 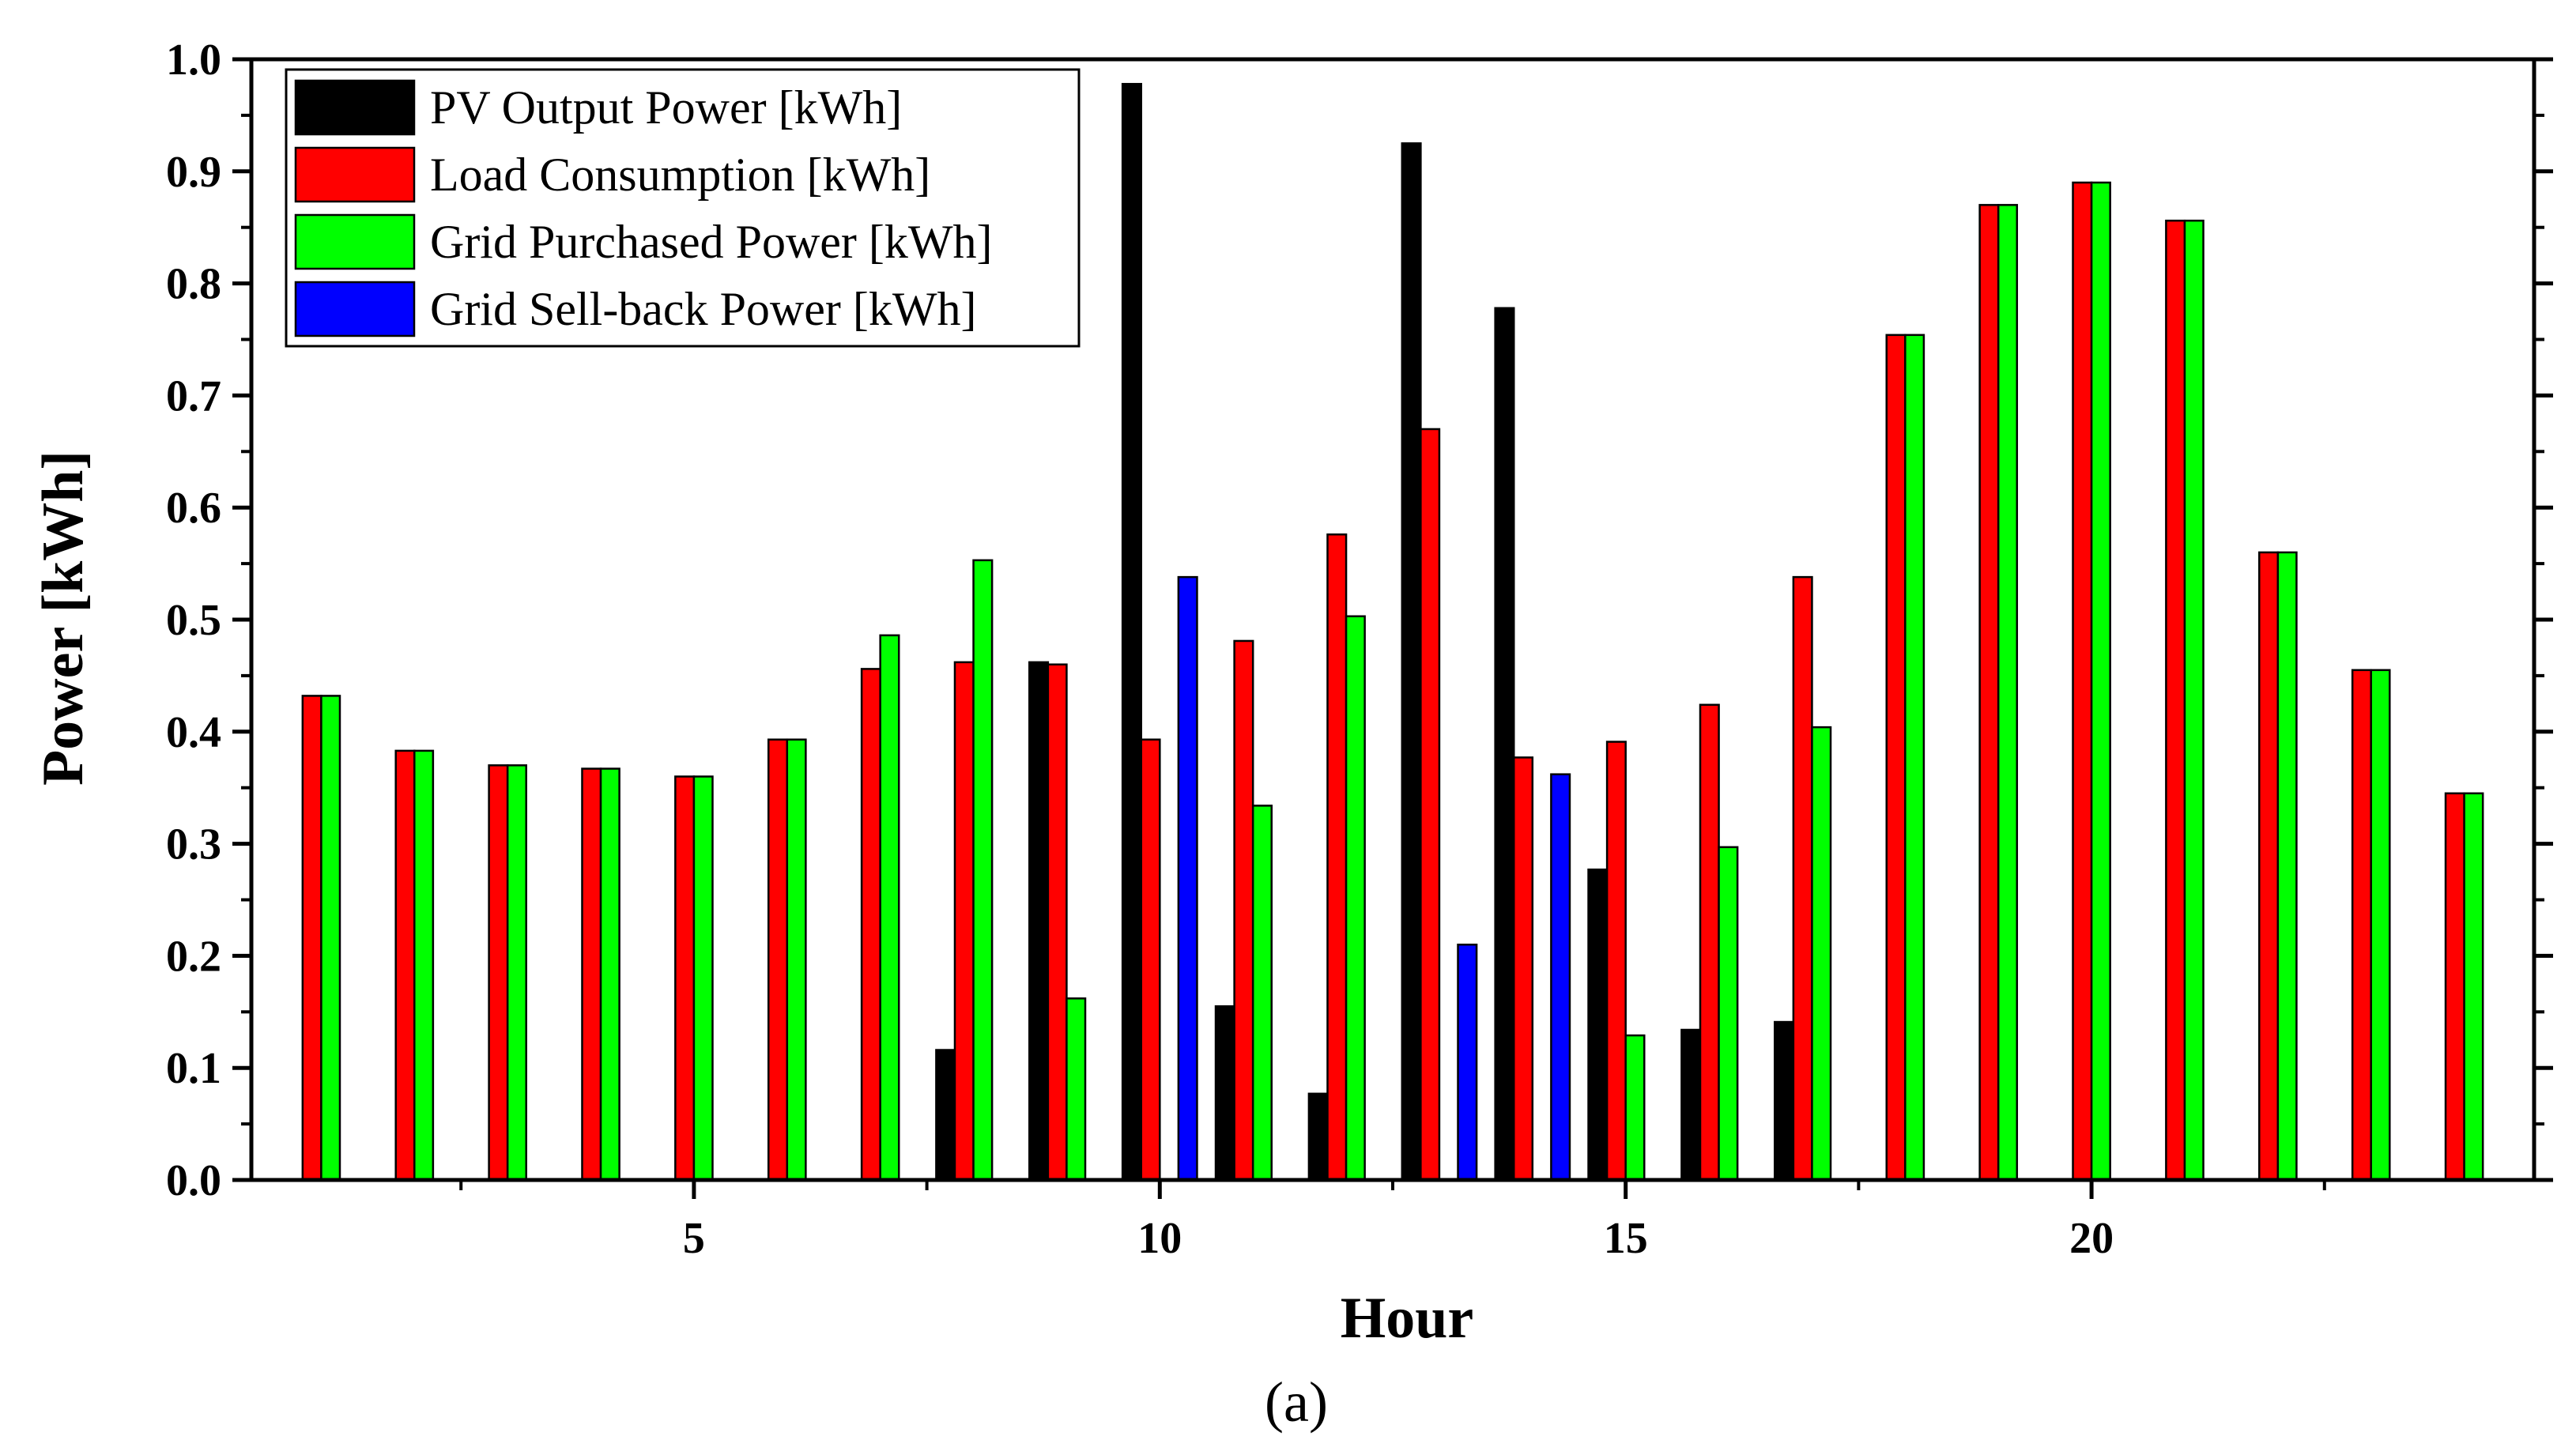 I want to click on y-tick-label: 0.9, so click(x=193, y=172).